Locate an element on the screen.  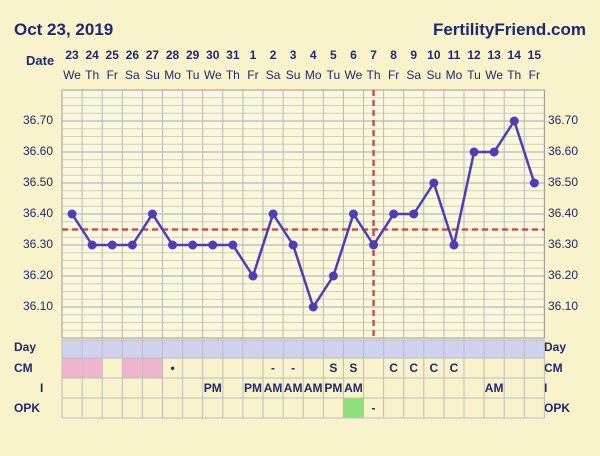
y-tick-label-left: 36.40 is located at coordinates (38, 213).